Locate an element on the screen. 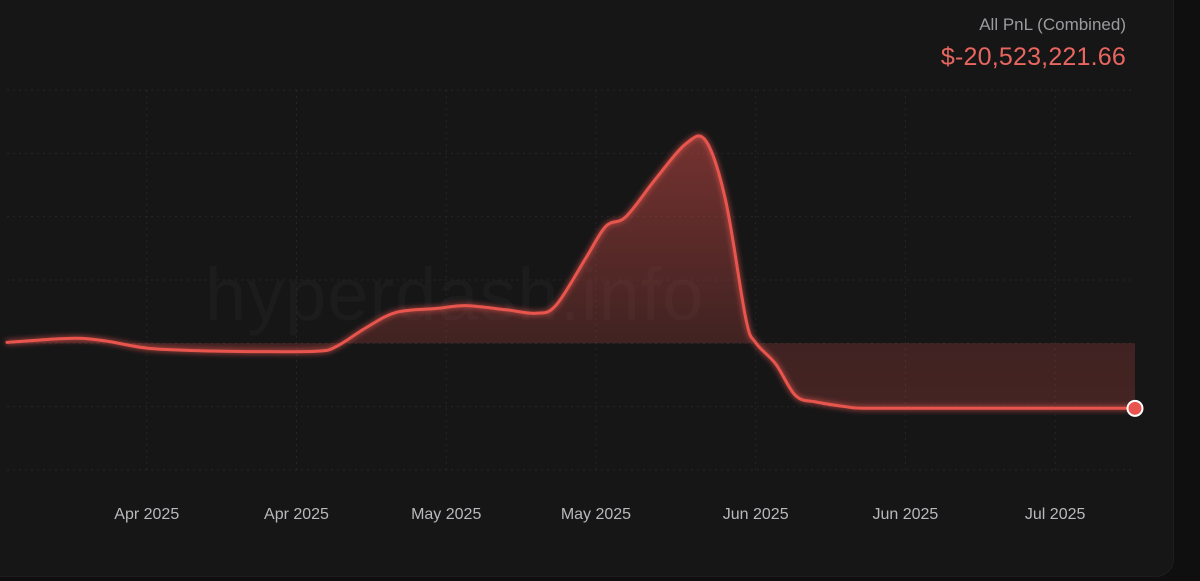  marker-layer is located at coordinates (1135, 408).